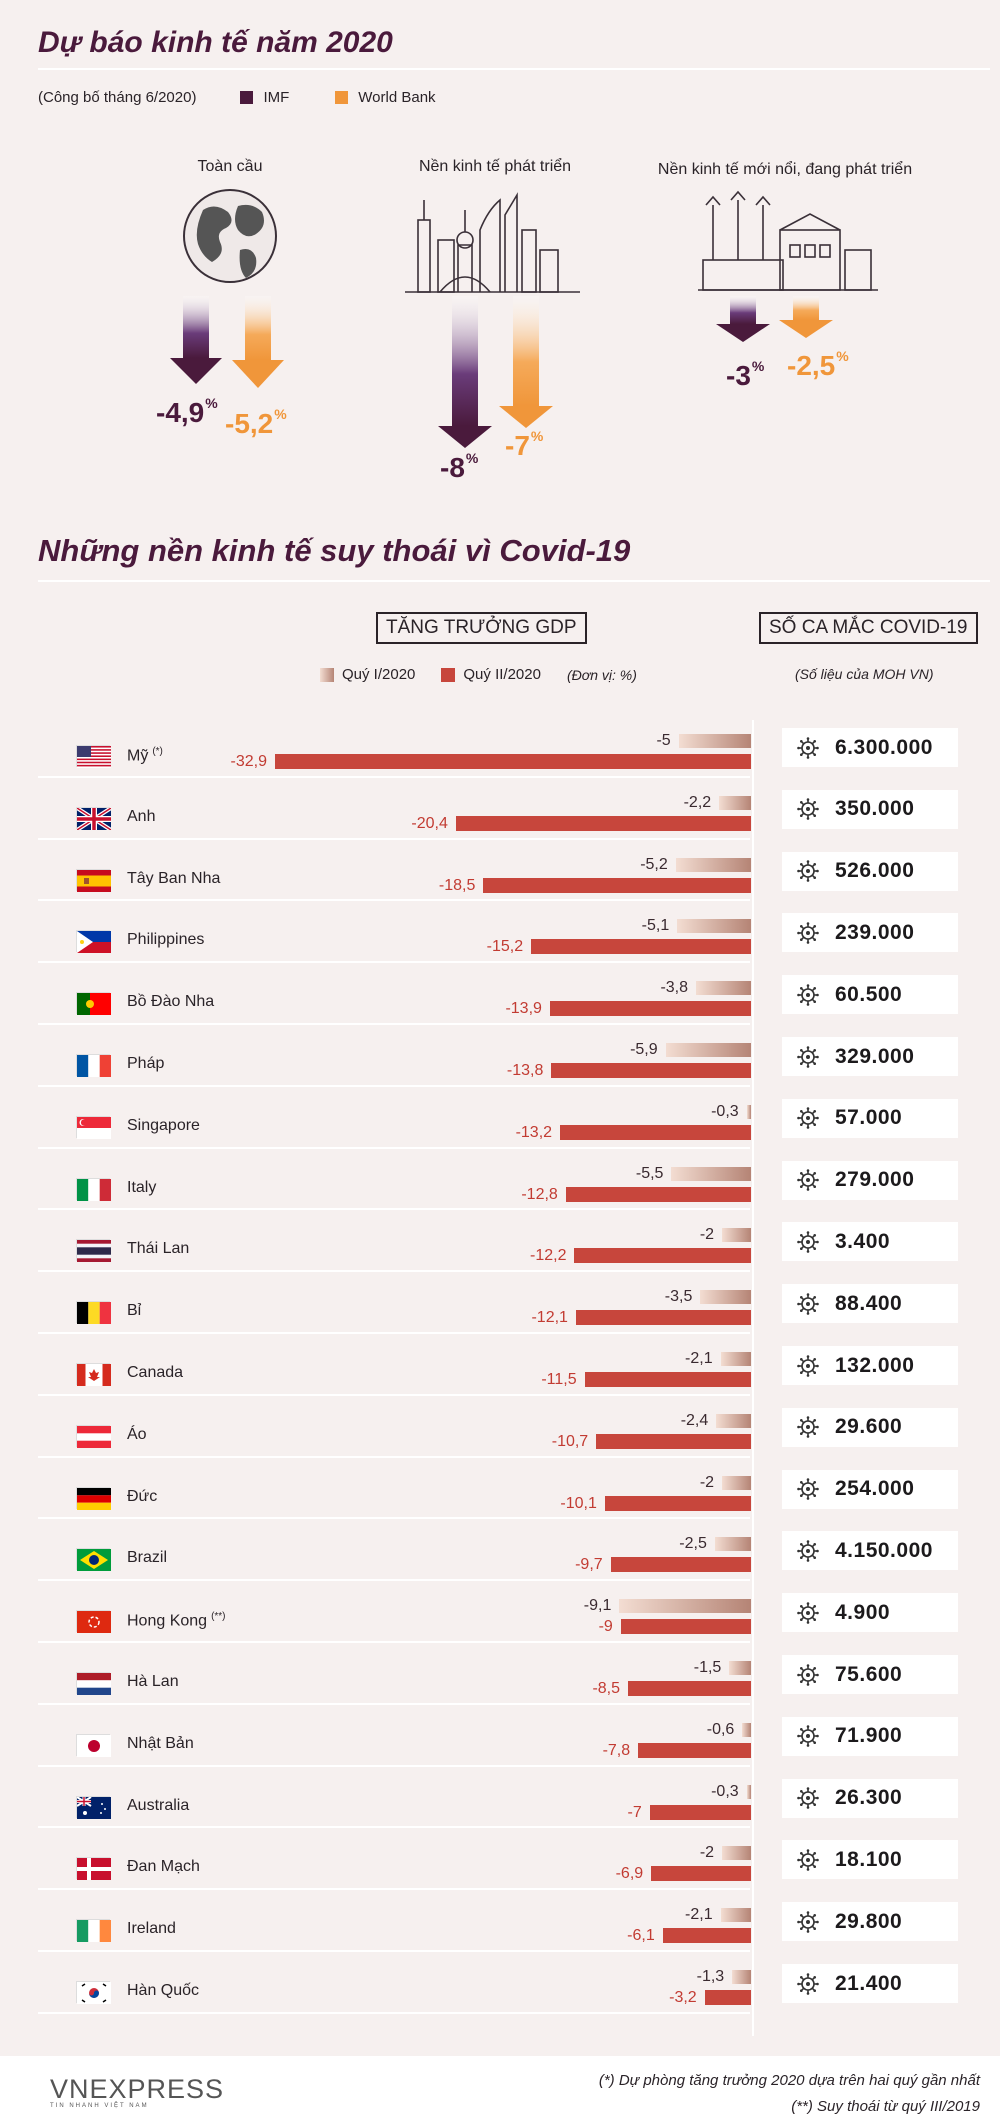 Image resolution: width=1000 pixels, height=2127 pixels. What do you see at coordinates (230, 166) in the screenshot?
I see `group-title-global: Toàn cầu` at bounding box center [230, 166].